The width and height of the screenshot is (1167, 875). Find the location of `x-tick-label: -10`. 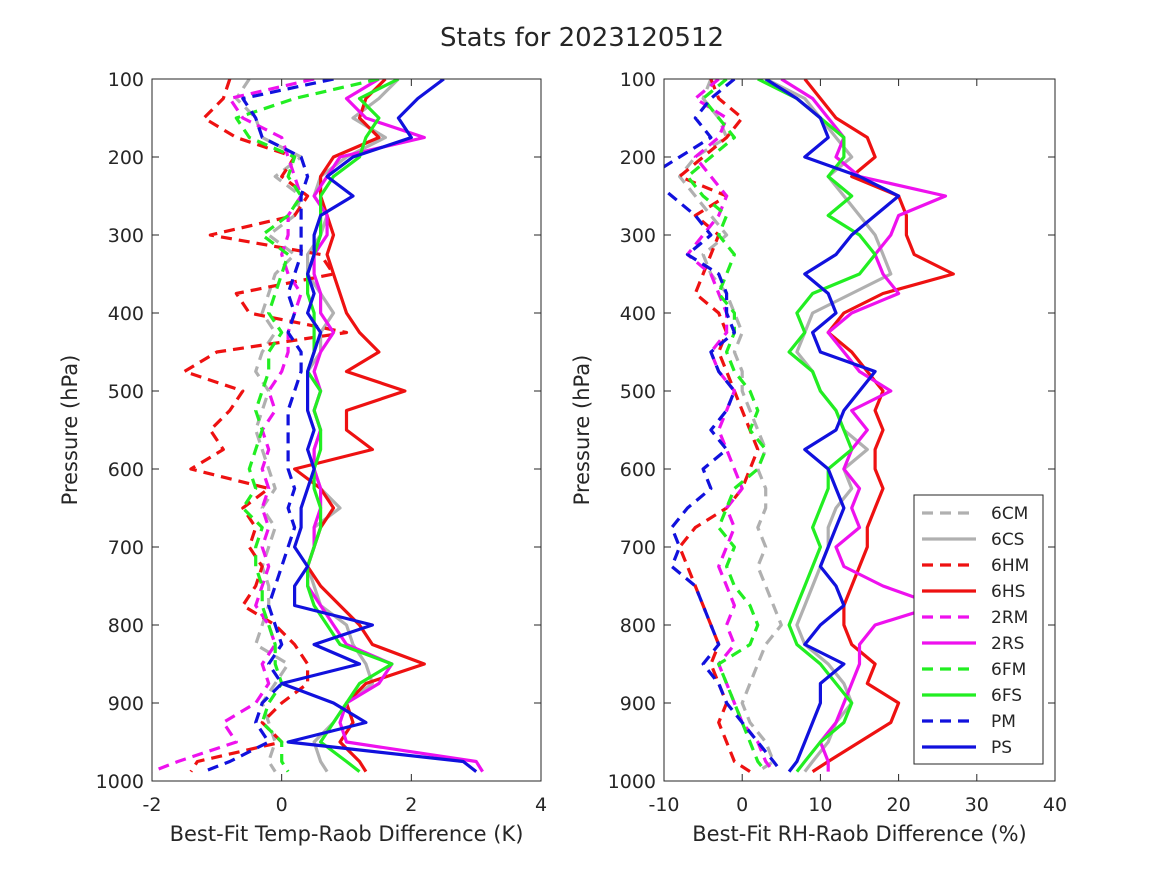

x-tick-label: -10 is located at coordinates (663, 805).